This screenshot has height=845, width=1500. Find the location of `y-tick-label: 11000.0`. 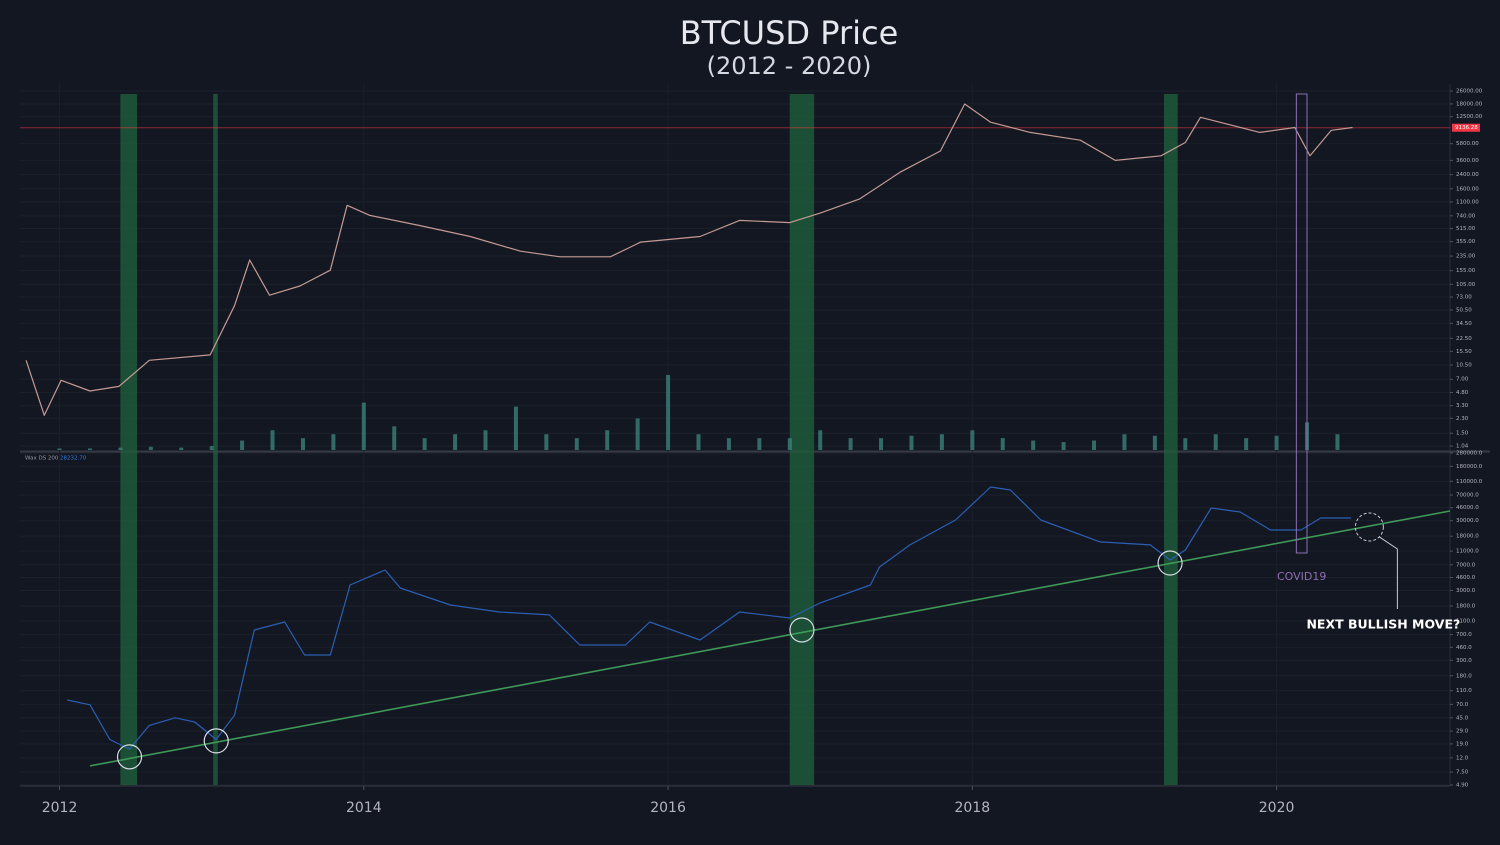

y-tick-label: 11000.0 is located at coordinates (1467, 552).